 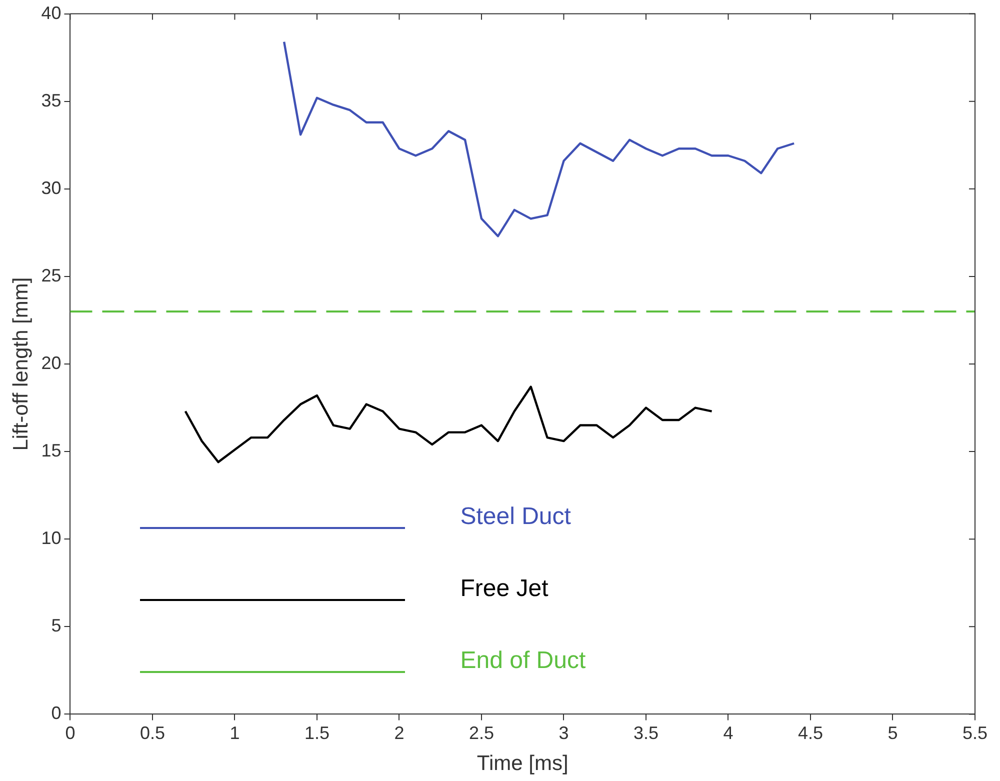 What do you see at coordinates (51, 450) in the screenshot?
I see `y-tick-label: 15` at bounding box center [51, 450].